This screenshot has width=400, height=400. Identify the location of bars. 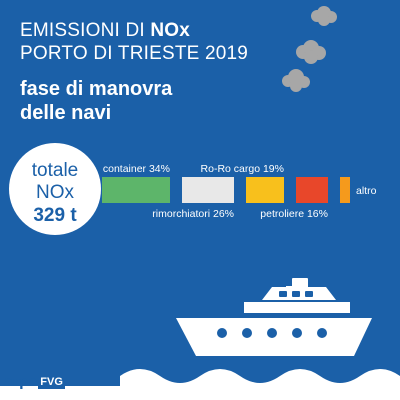
(226, 190).